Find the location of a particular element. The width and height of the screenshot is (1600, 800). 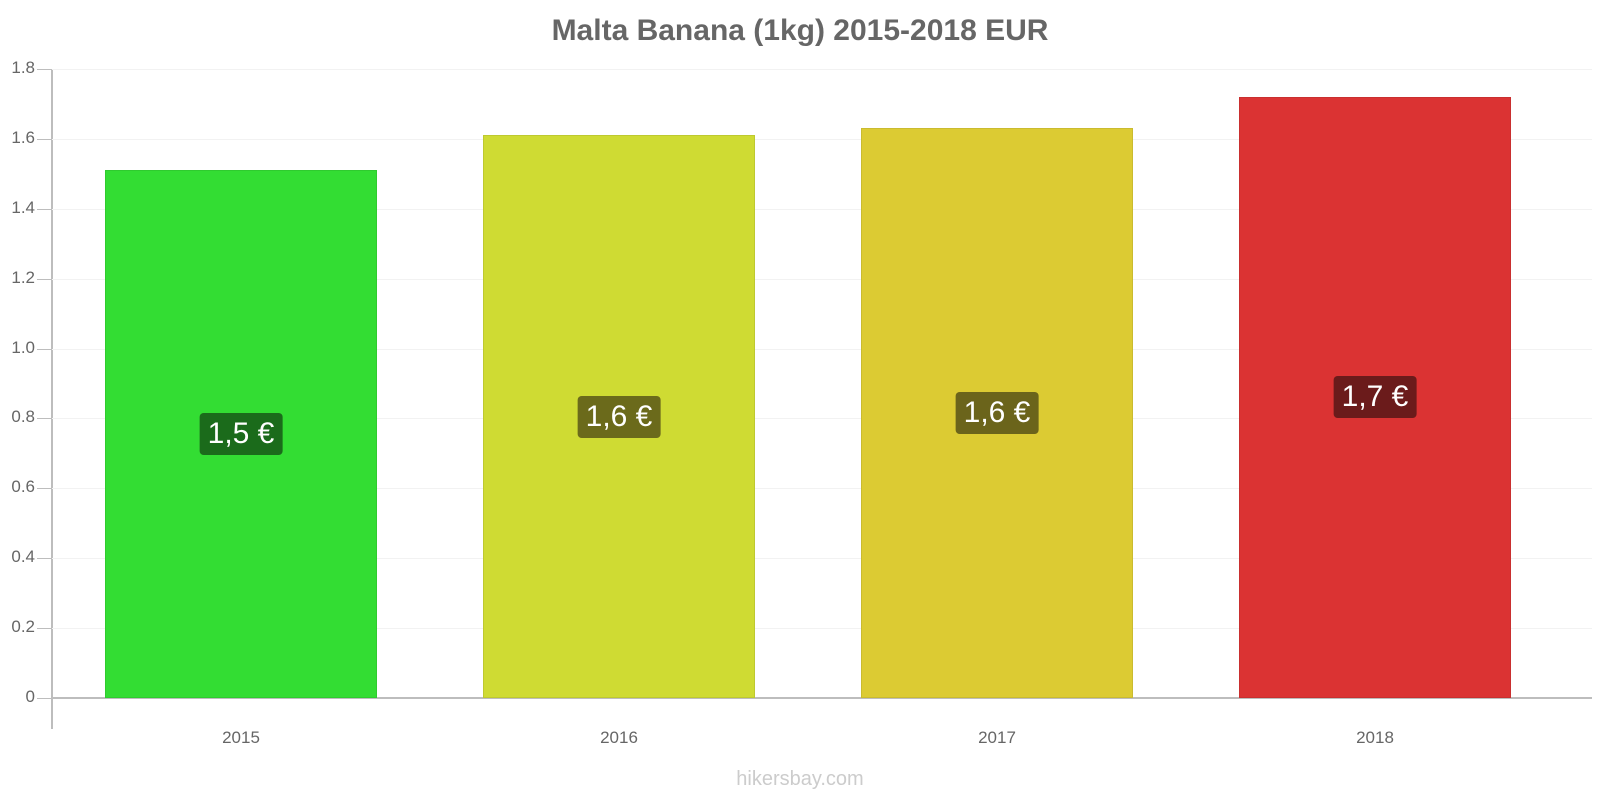

y-tick-label: 1.8 is located at coordinates (23, 67).